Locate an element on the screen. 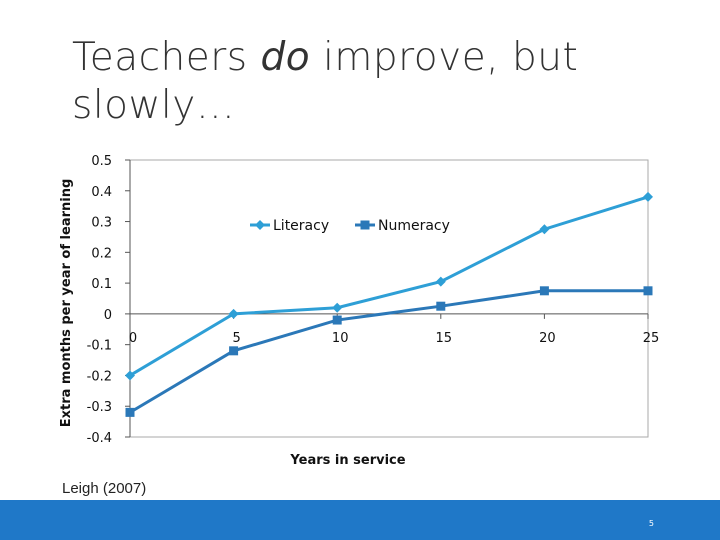 The width and height of the screenshot is (720, 540). legend-label-numeracy: Numeracy is located at coordinates (414, 226).